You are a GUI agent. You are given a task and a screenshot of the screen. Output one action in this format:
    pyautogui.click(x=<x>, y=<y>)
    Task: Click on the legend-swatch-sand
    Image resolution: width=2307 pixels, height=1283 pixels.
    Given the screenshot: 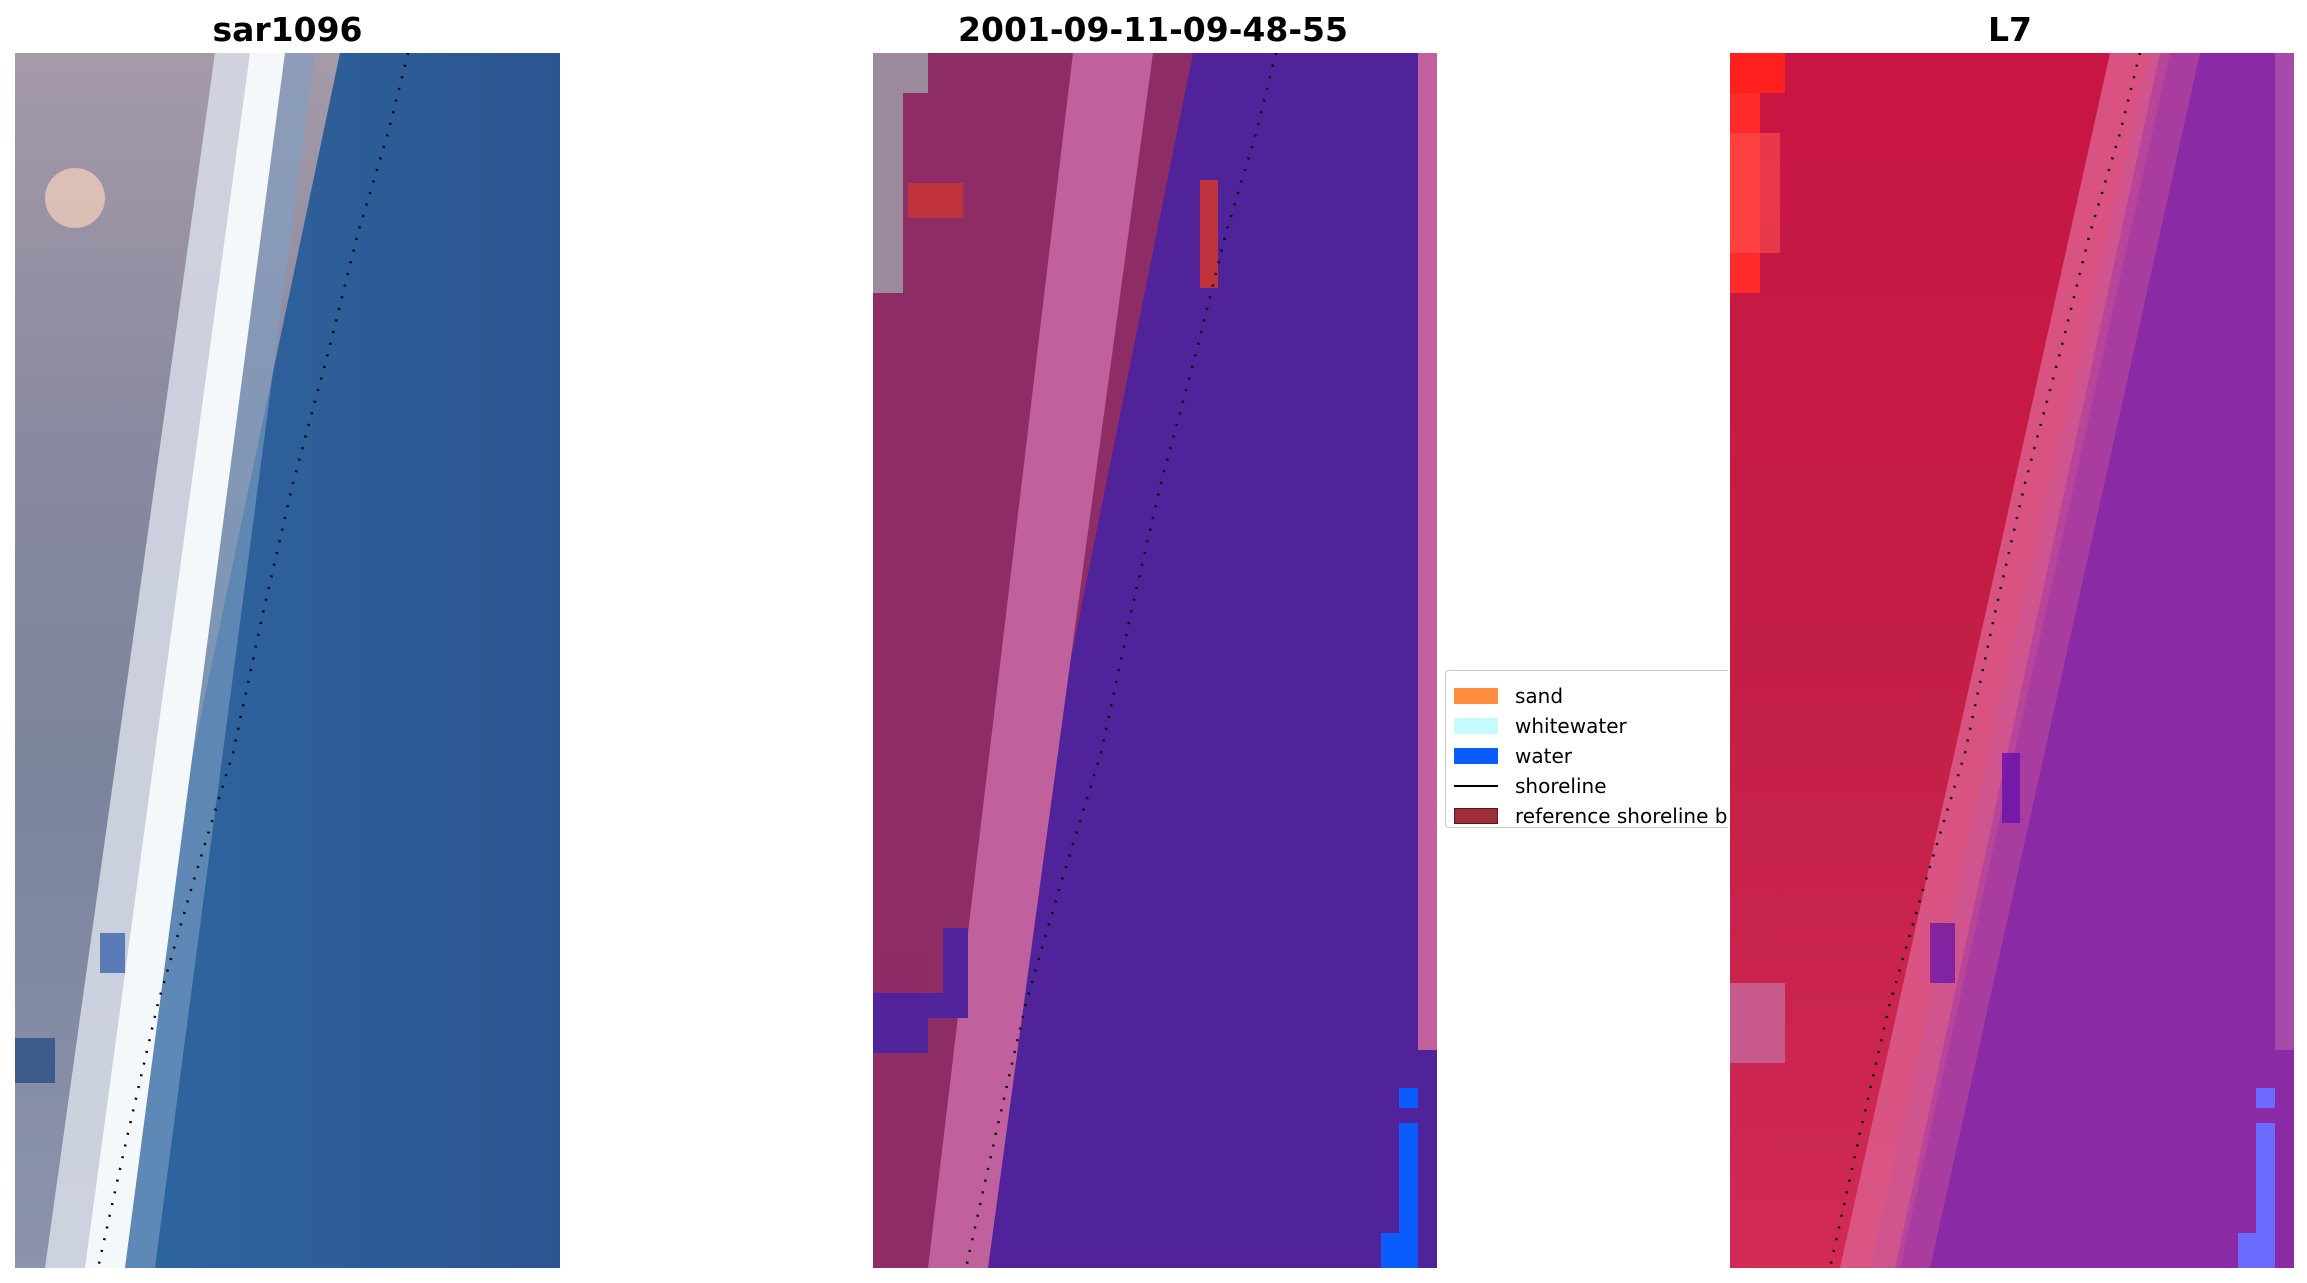 What is the action you would take?
    pyautogui.click(x=1476, y=696)
    